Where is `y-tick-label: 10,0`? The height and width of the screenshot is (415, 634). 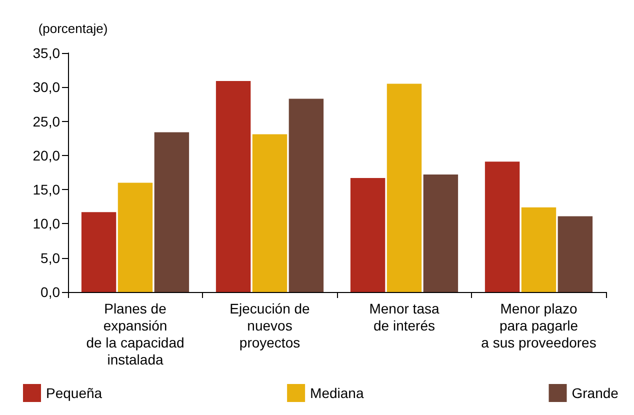 y-tick-label: 10,0 is located at coordinates (46, 224).